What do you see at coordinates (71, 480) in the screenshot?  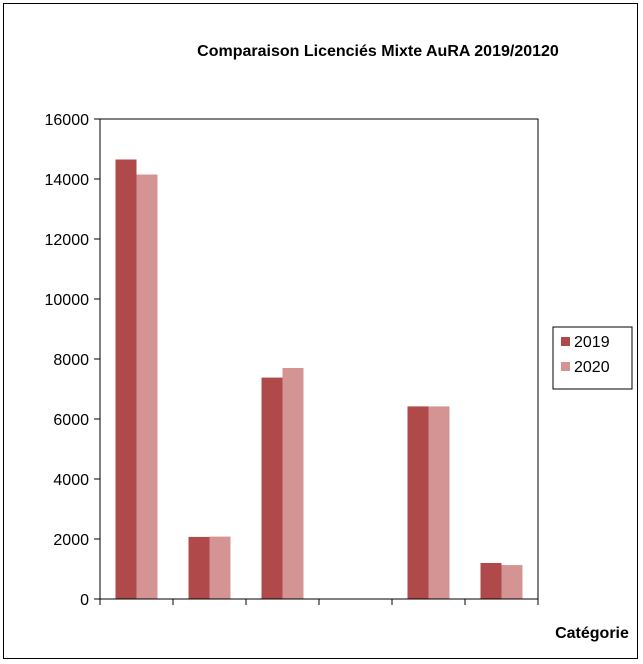 I see `y-tick-label: 4000` at bounding box center [71, 480].